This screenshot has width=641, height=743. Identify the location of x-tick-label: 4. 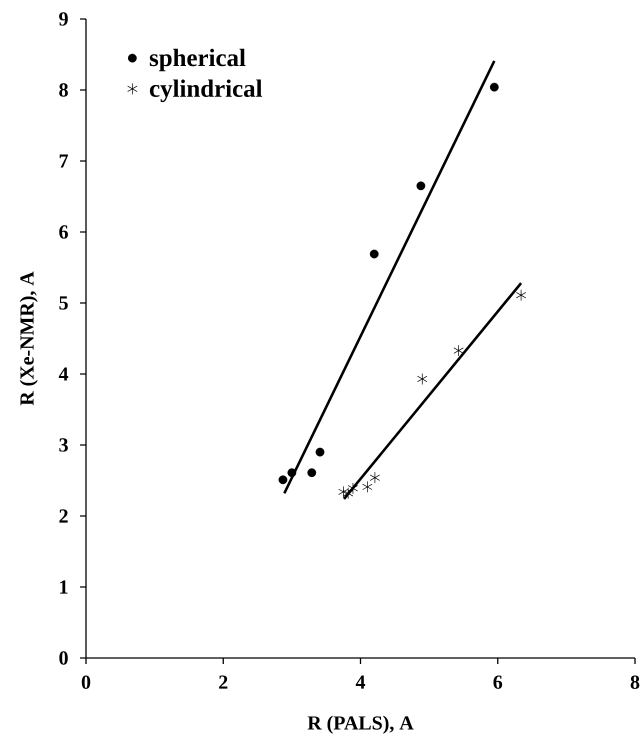
(361, 682).